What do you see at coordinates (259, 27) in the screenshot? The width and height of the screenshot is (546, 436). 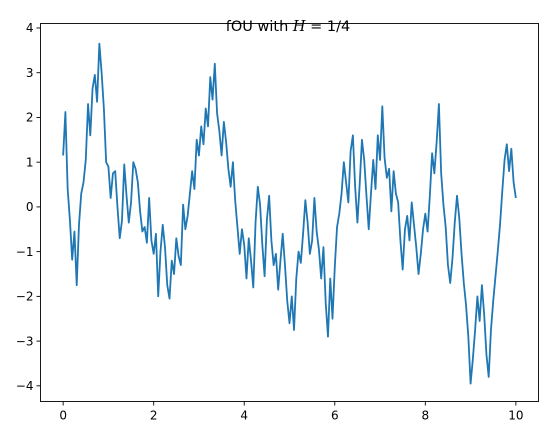 I see `chart-title-prefix: fOU with` at bounding box center [259, 27].